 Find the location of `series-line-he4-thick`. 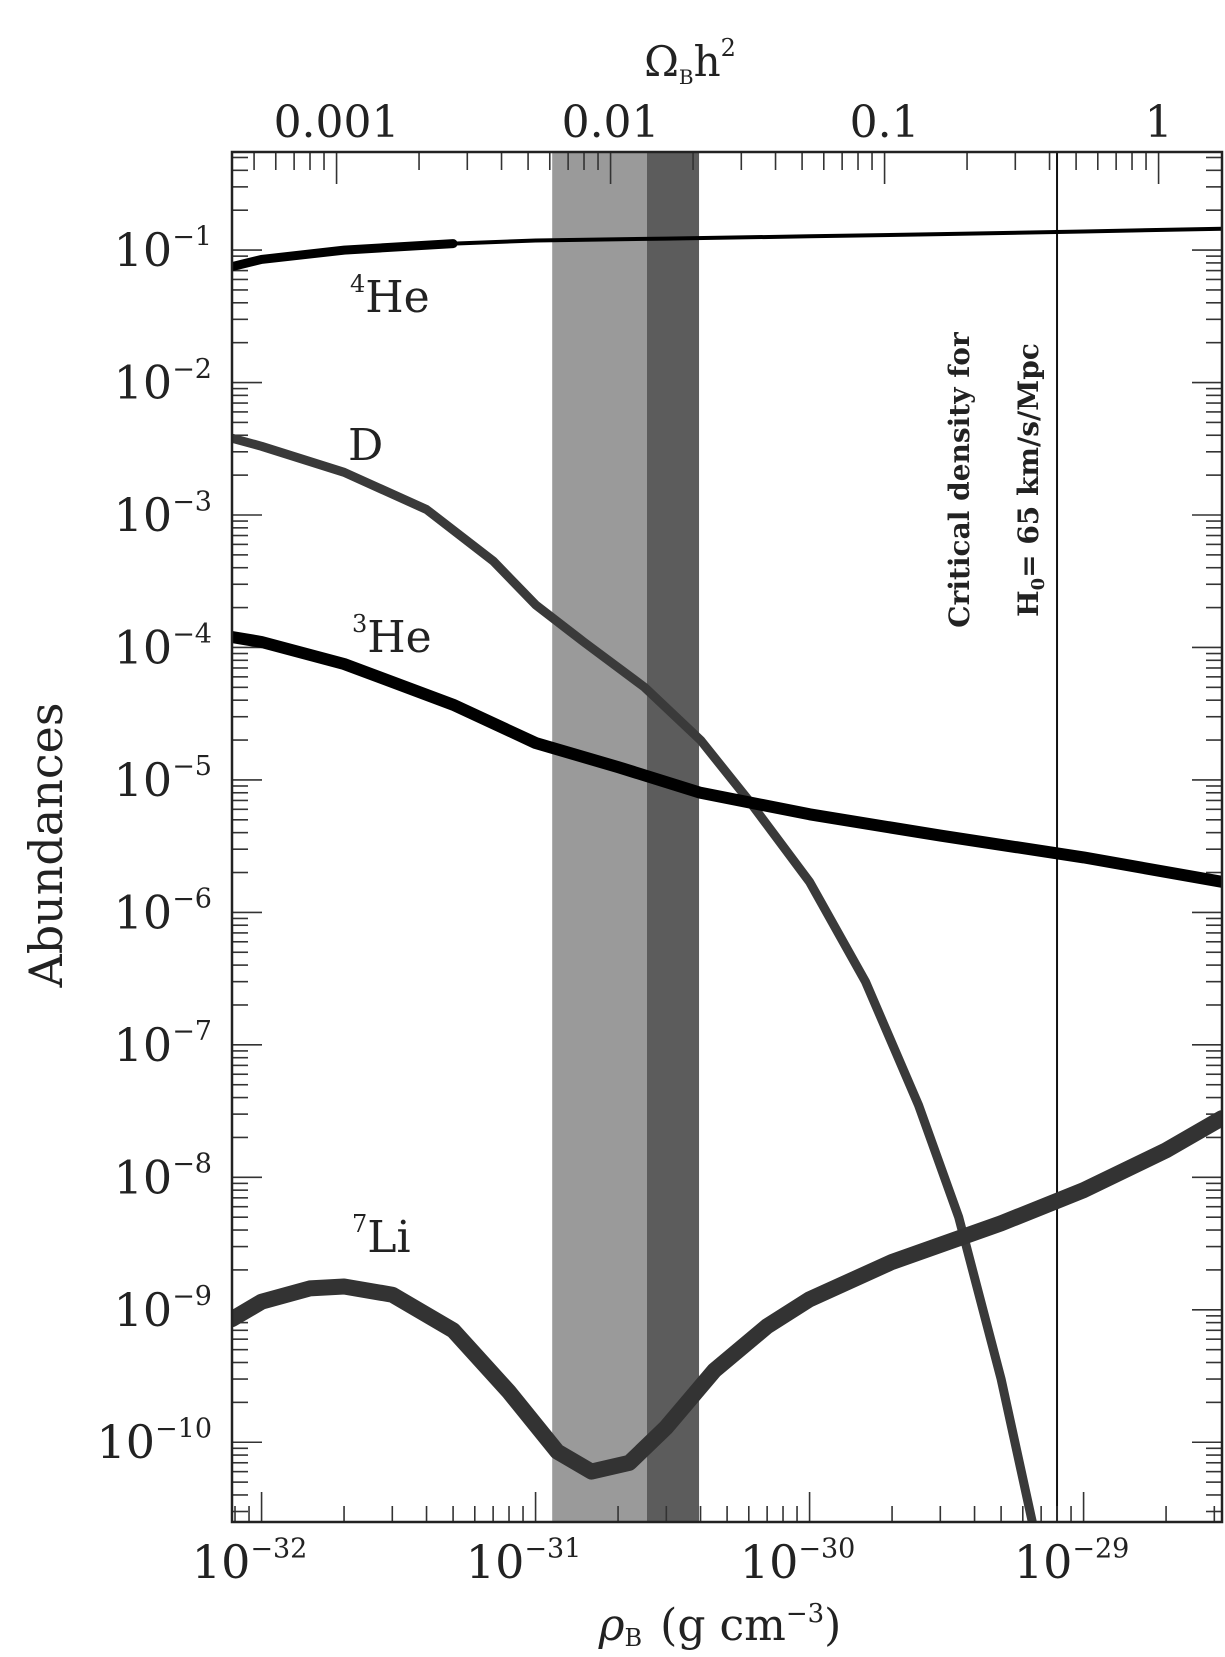

series-line-he4-thick is located at coordinates (345, 255).